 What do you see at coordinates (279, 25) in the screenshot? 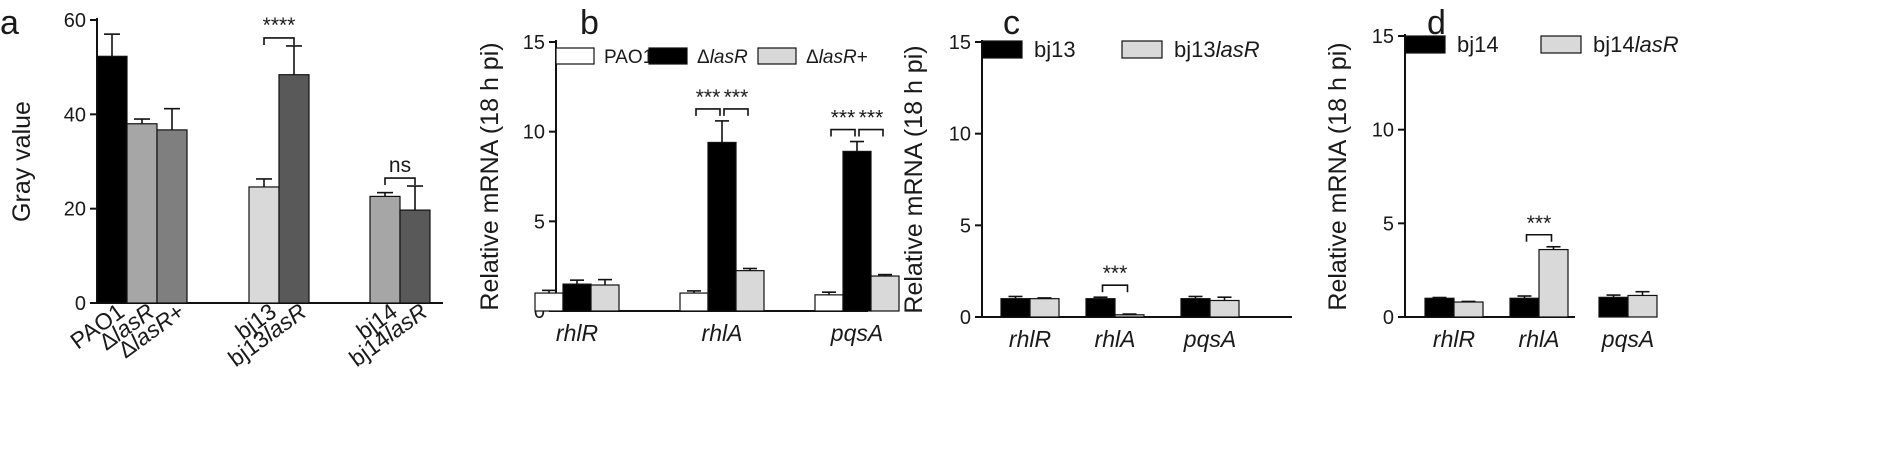
I see `significance-label: ****` at bounding box center [279, 25].